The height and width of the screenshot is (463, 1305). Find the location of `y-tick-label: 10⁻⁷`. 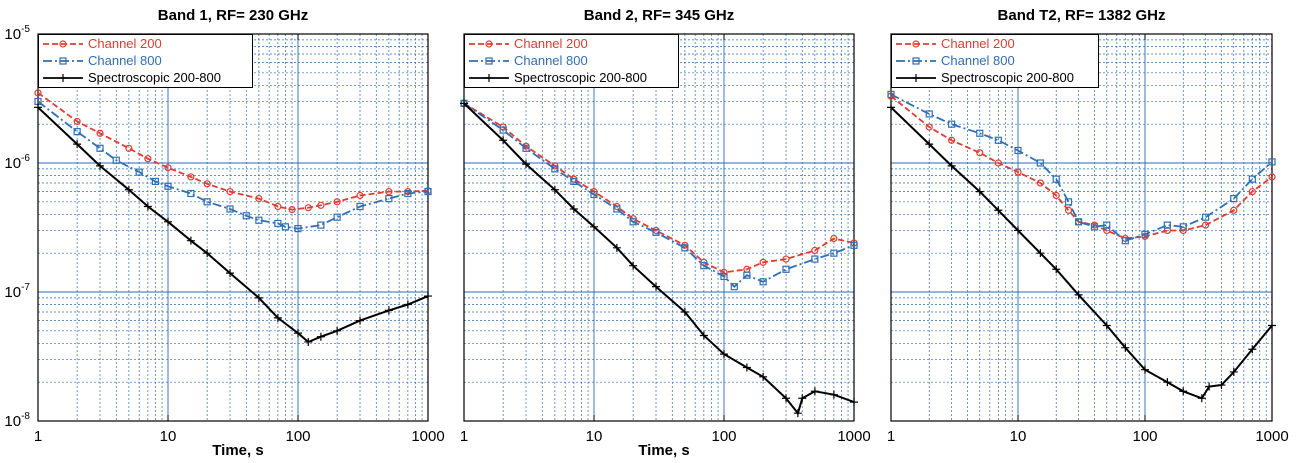

y-tick-label: 10⁻⁷ is located at coordinates (17, 291).